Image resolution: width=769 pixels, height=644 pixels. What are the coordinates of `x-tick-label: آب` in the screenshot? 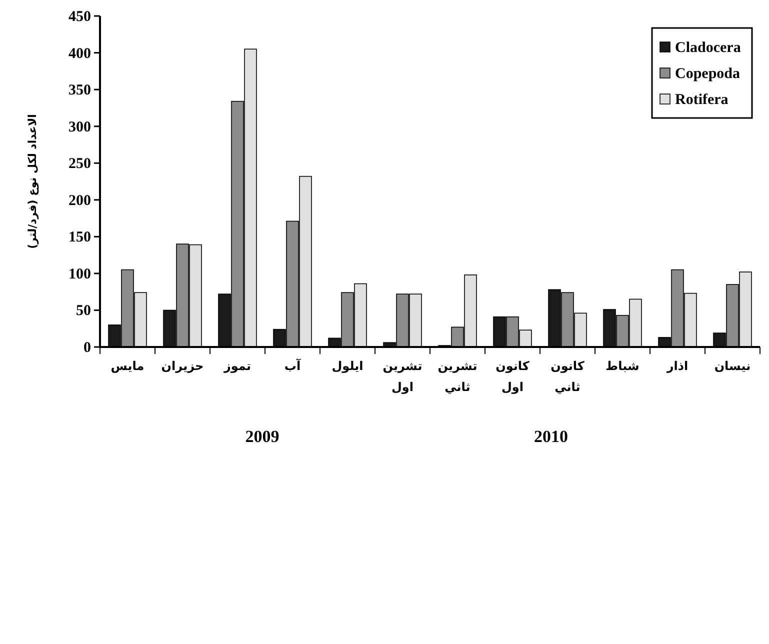 It's located at (293, 365).